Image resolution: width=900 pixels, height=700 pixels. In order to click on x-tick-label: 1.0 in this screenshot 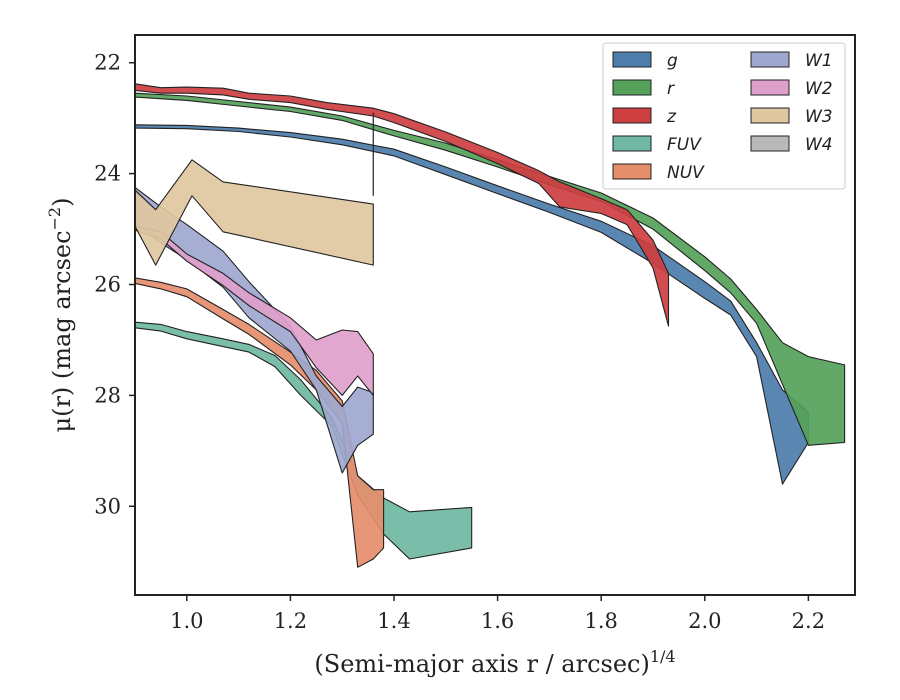, I will do `click(186, 621)`.